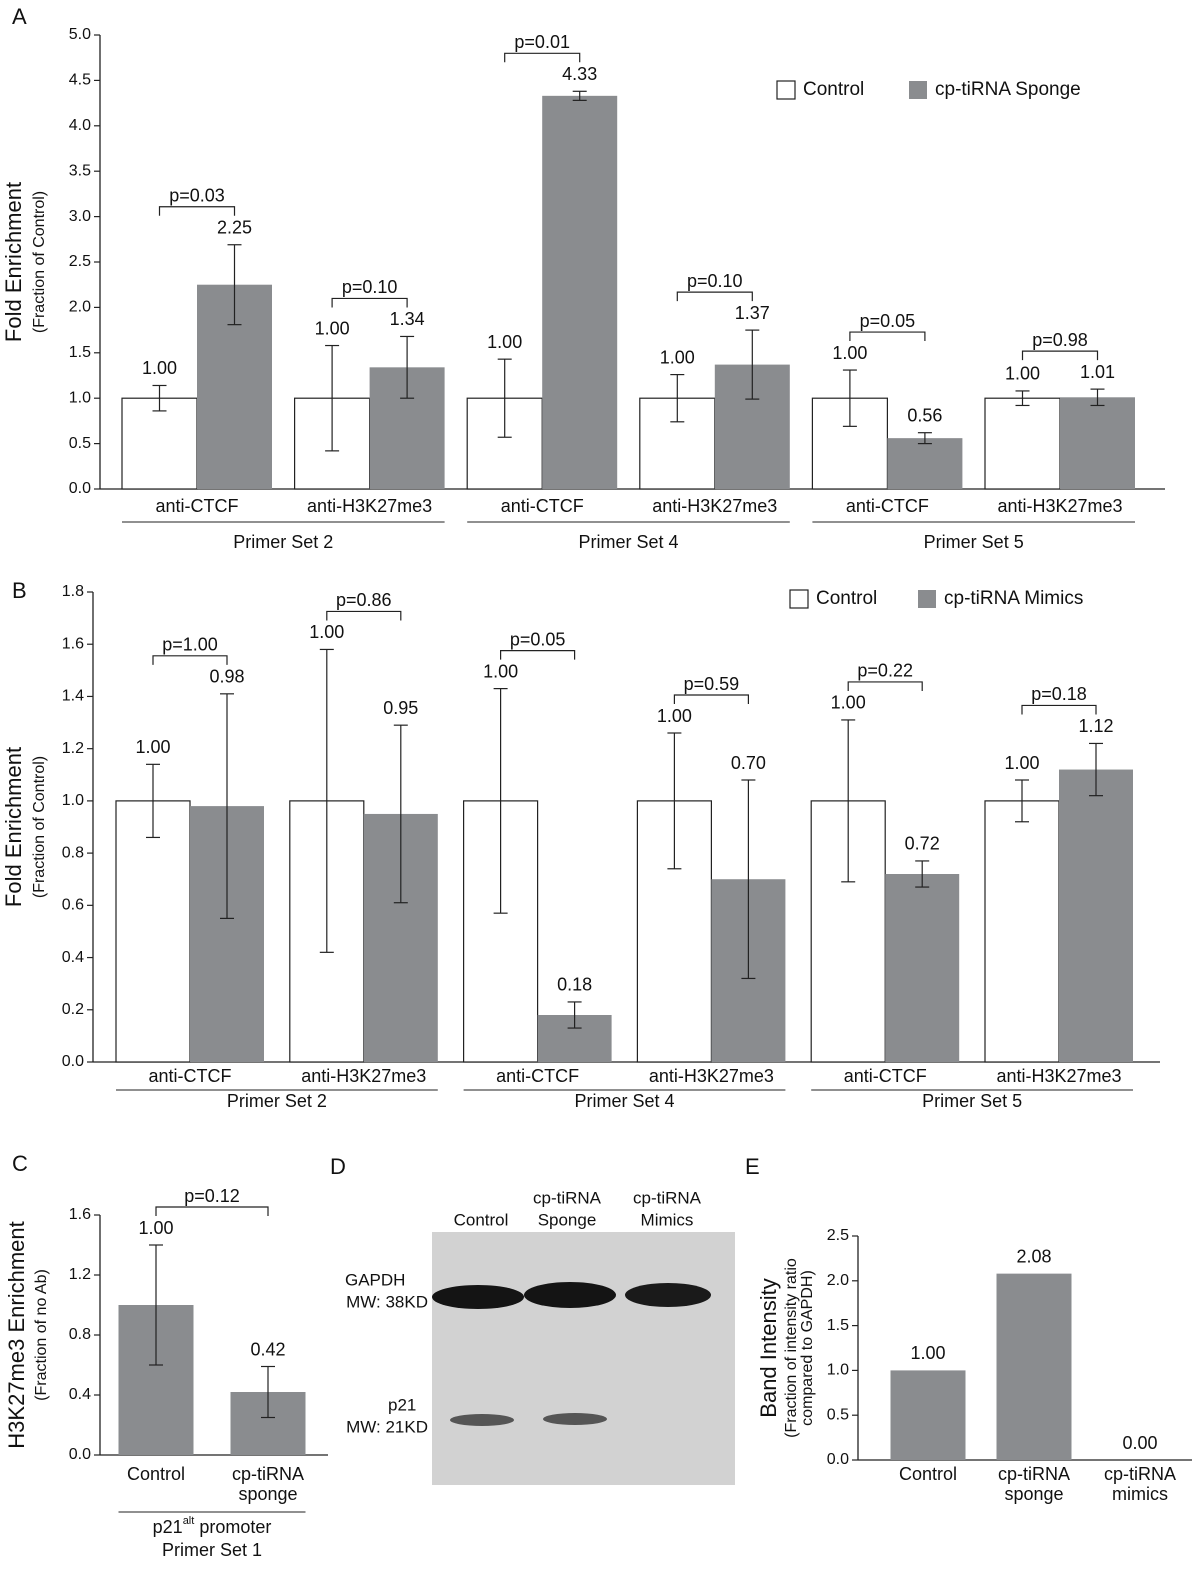 Image resolution: width=1200 pixels, height=1572 pixels. What do you see at coordinates (846, 598) in the screenshot?
I see `legend-label: Control` at bounding box center [846, 598].